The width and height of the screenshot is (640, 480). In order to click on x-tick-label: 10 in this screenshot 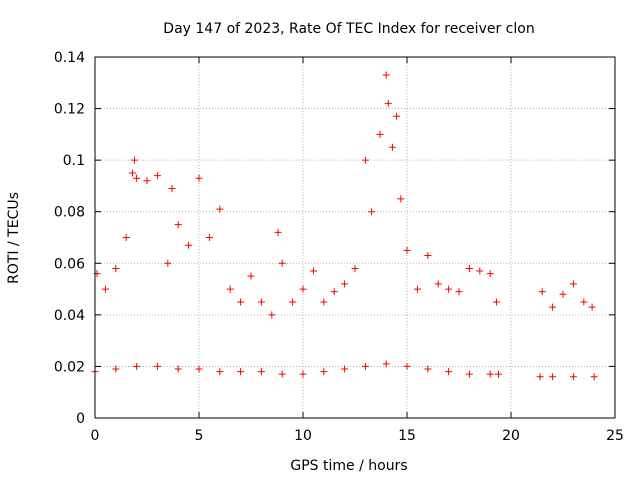, I will do `click(303, 436)`.